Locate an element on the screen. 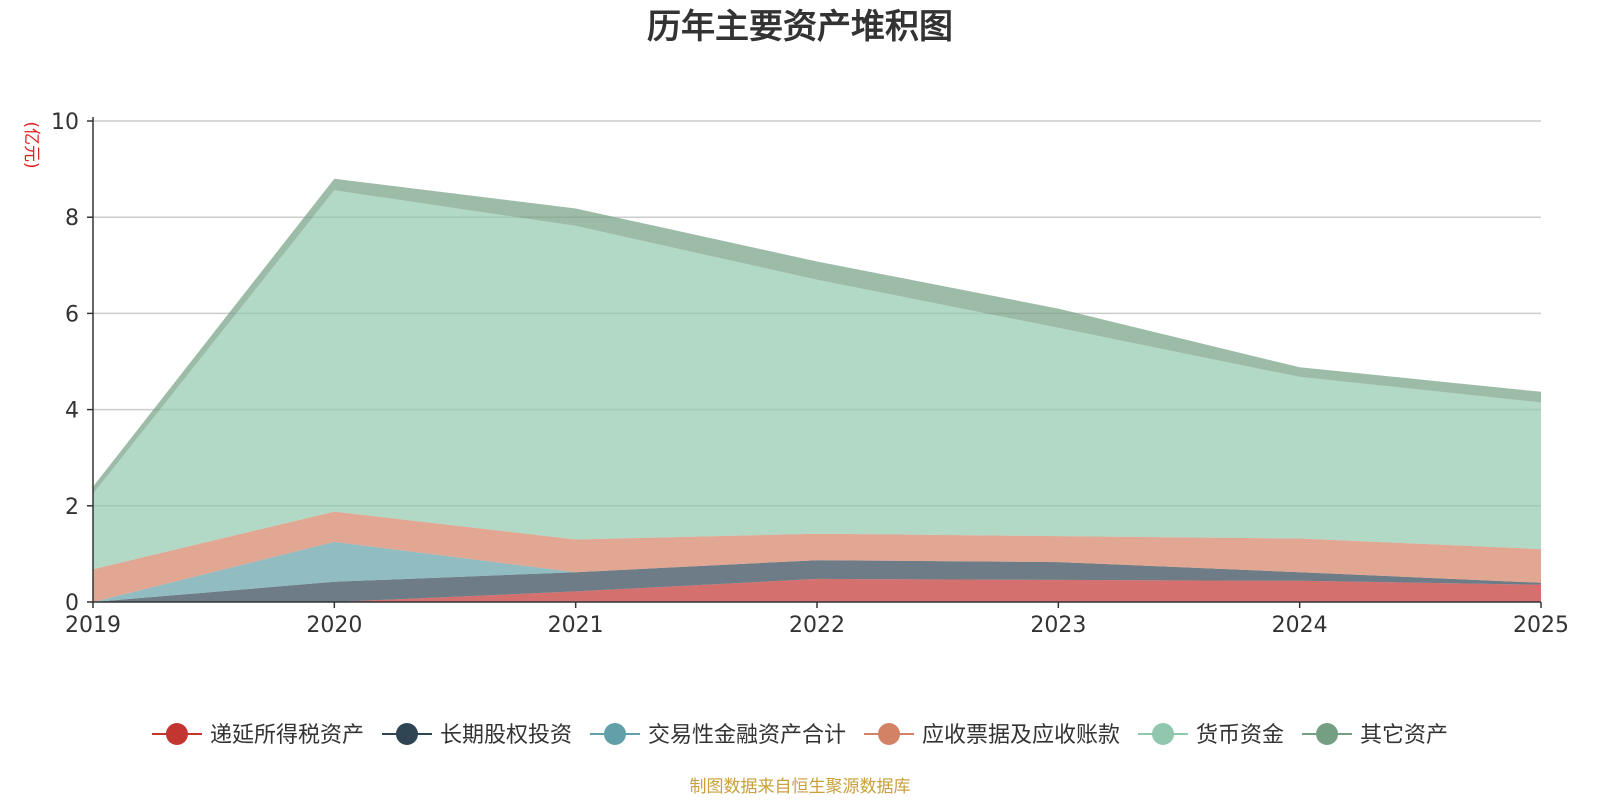 This screenshot has width=1600, height=800. x-tick-label: 2023 is located at coordinates (1058, 625).